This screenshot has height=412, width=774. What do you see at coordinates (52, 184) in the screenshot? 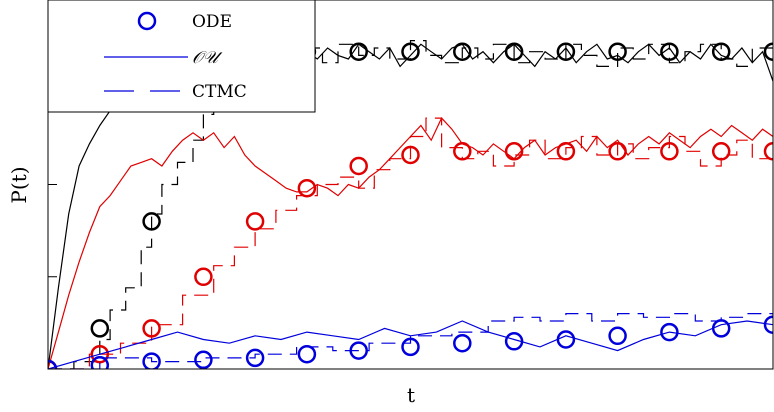
I see `y-axis-ticks` at bounding box center [52, 184].